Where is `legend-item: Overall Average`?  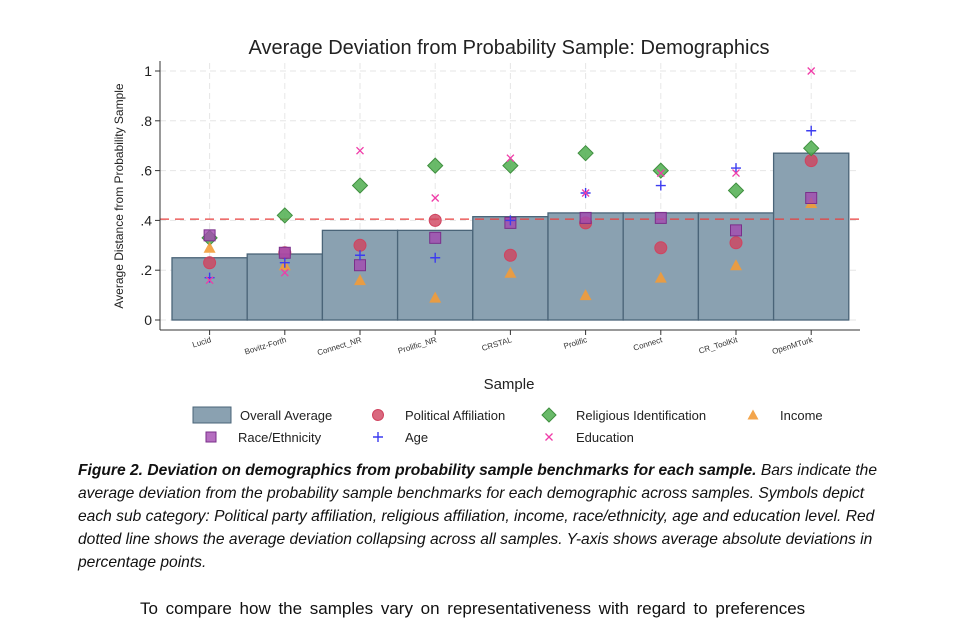
legend-item: Overall Average is located at coordinates (262, 415).